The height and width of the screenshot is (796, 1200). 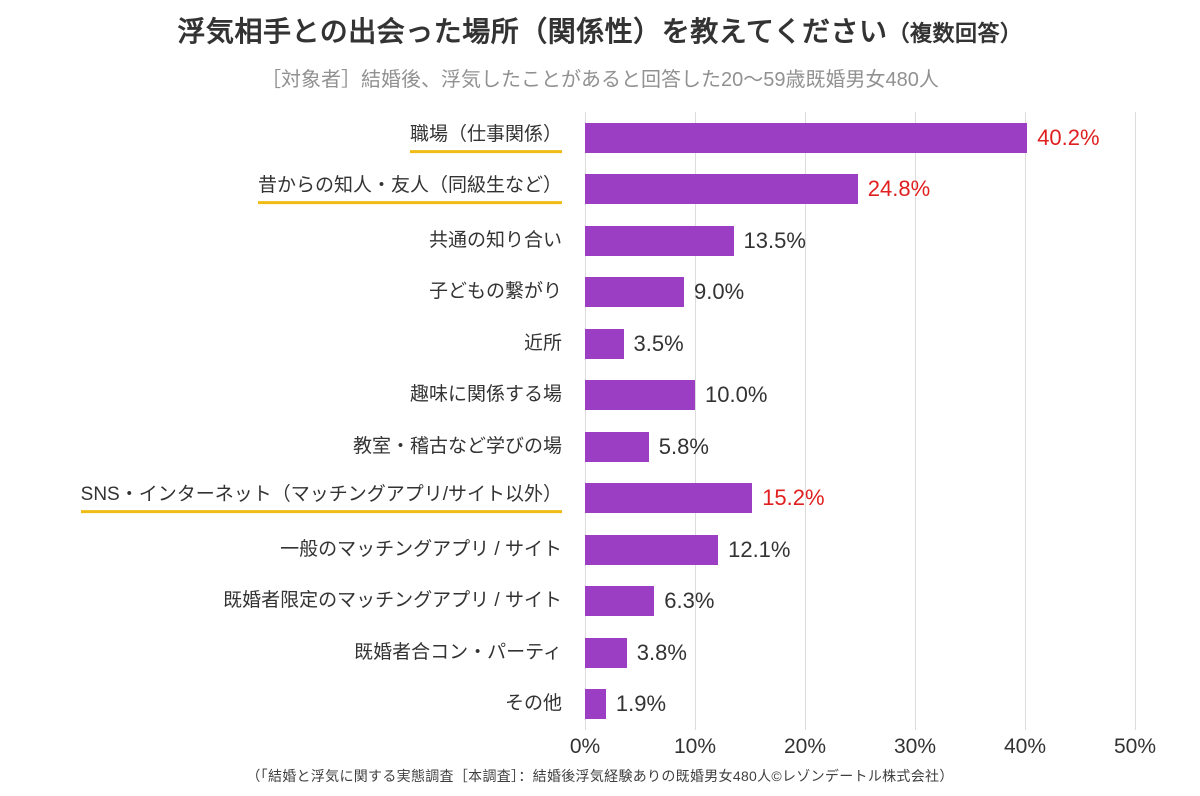 I want to click on category-label-underlined: 昔からの知人・友人（同級生など）, so click(x=409, y=189).